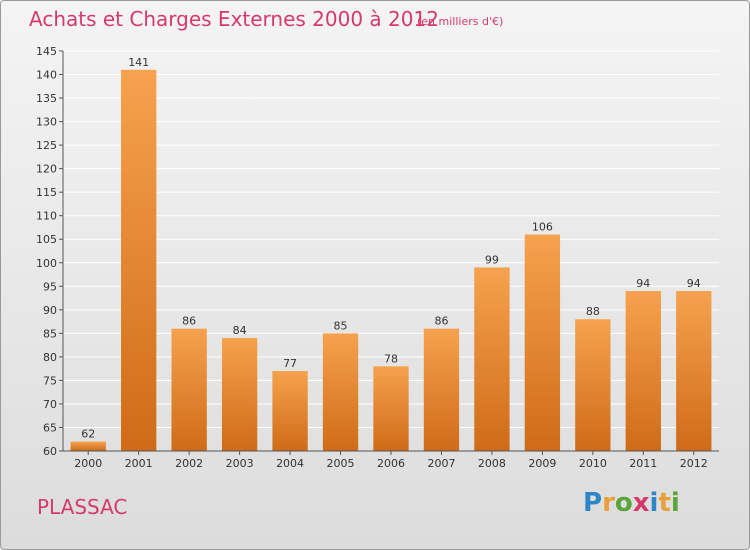 Image resolution: width=750 pixels, height=550 pixels. What do you see at coordinates (50, 357) in the screenshot?
I see `y-tick-label: 80` at bounding box center [50, 357].